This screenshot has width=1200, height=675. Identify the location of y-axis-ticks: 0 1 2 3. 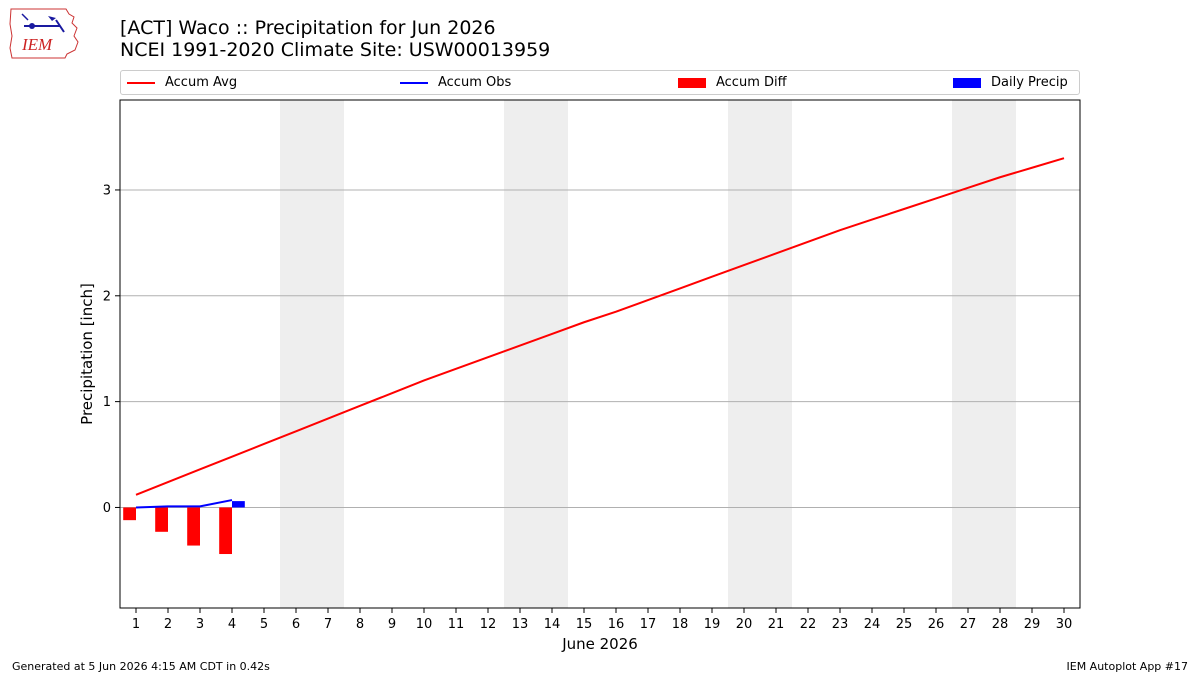
(111, 349).